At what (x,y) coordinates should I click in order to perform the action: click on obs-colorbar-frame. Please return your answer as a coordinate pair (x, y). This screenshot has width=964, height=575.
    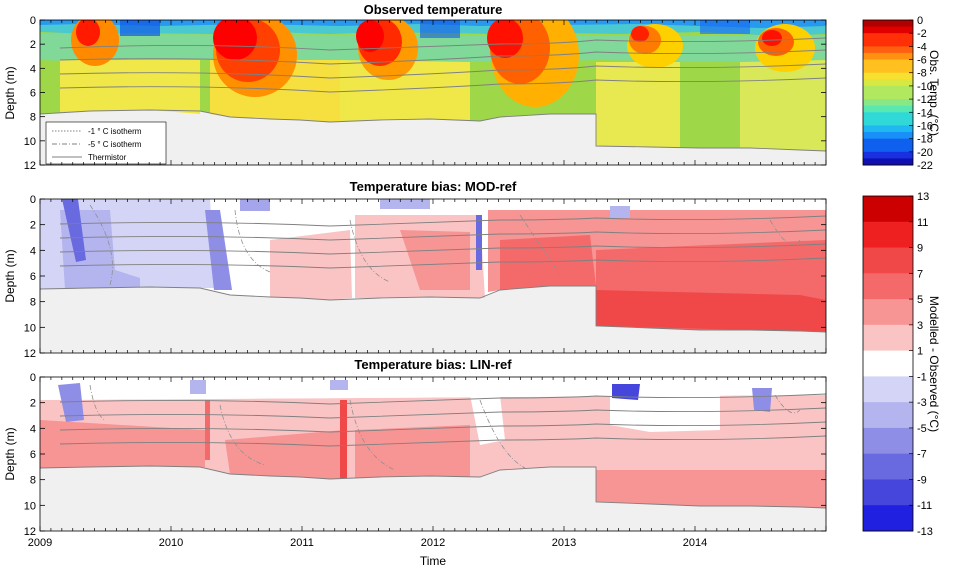
    Looking at the image, I should click on (888, 92).